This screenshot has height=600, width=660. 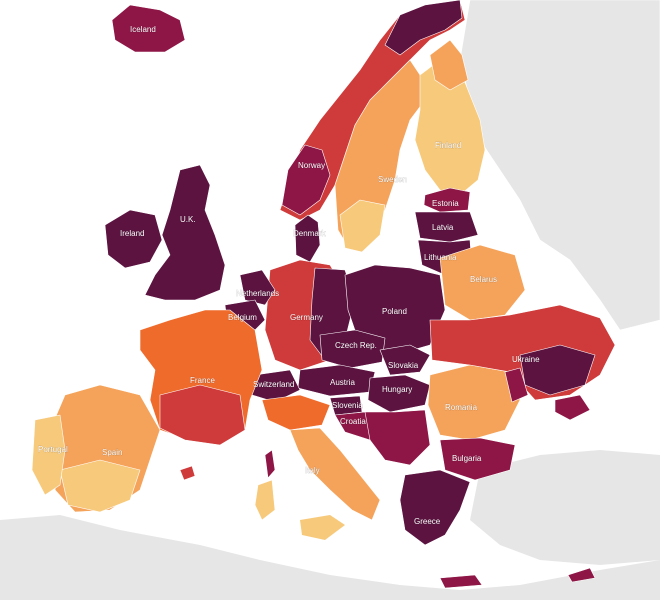 I want to click on region-latvia, so click(x=446, y=227).